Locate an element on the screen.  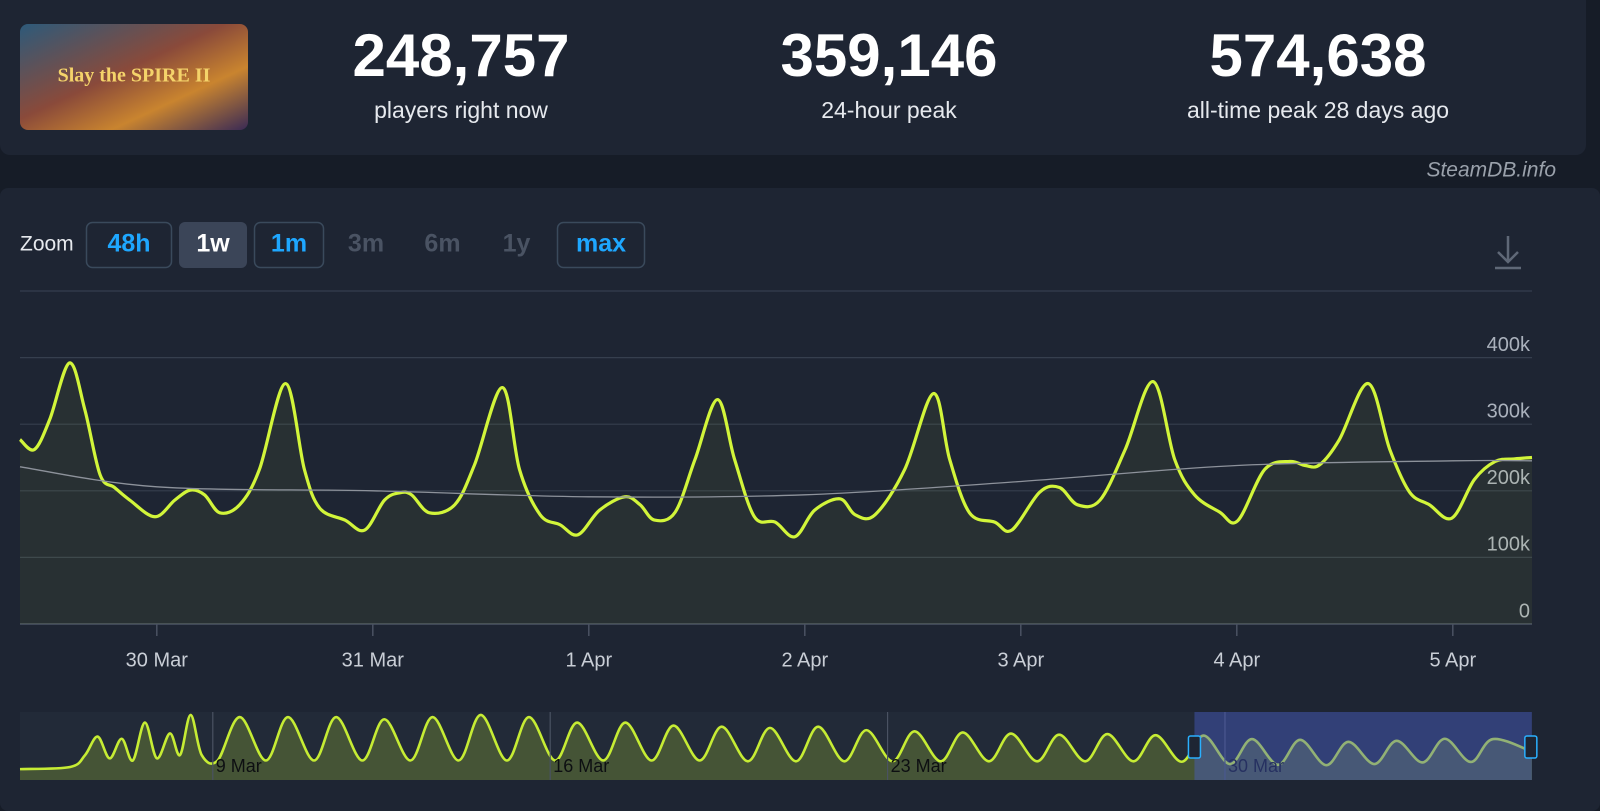
x-tick-label: 5 Apr is located at coordinates (1452, 660).